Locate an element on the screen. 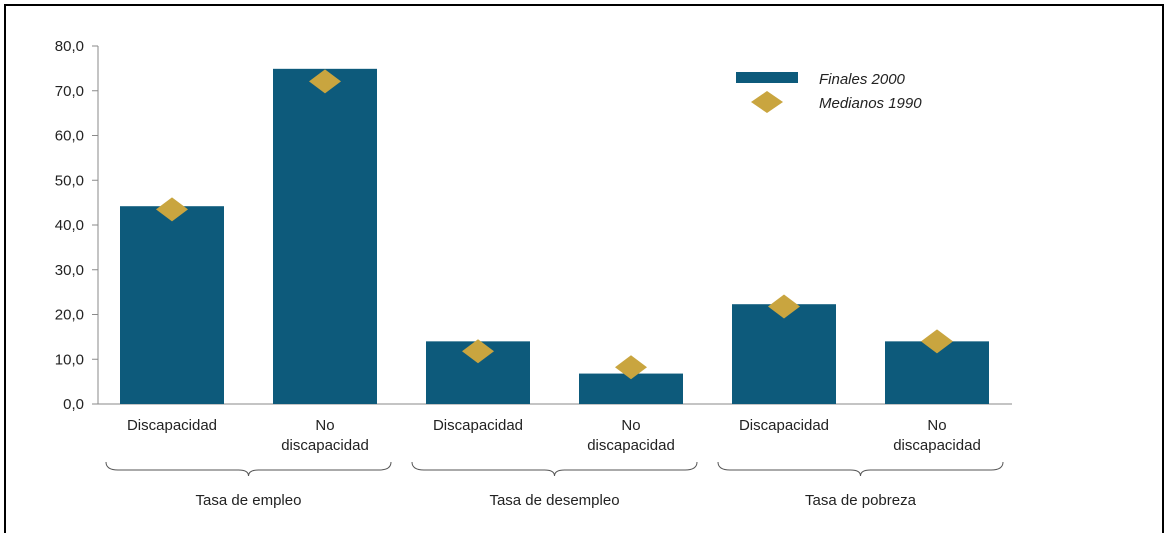 This screenshot has width=1168, height=535. legend-label: Medianos 1990 is located at coordinates (870, 103).